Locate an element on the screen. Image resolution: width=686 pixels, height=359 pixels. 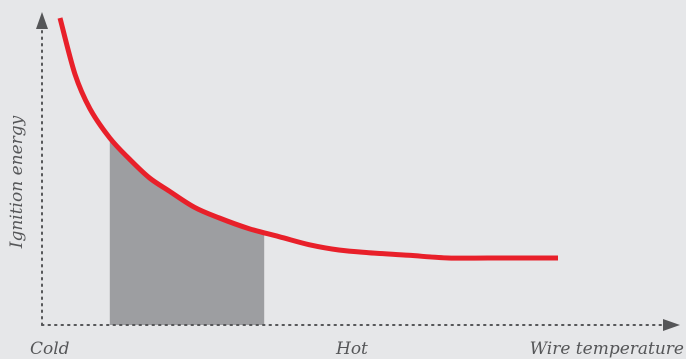
x-tick-label-cold: Cold is located at coordinates (50, 349).